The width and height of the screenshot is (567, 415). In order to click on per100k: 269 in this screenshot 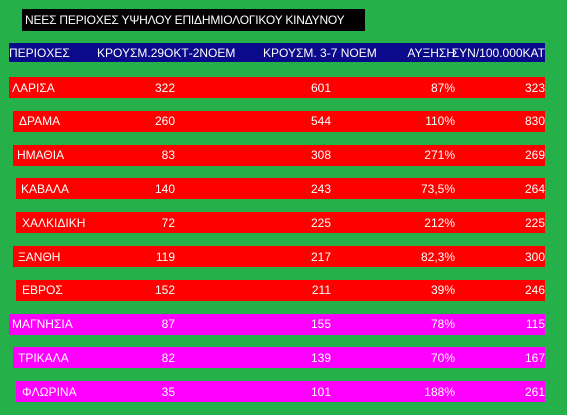, I will do `click(534, 155)`.